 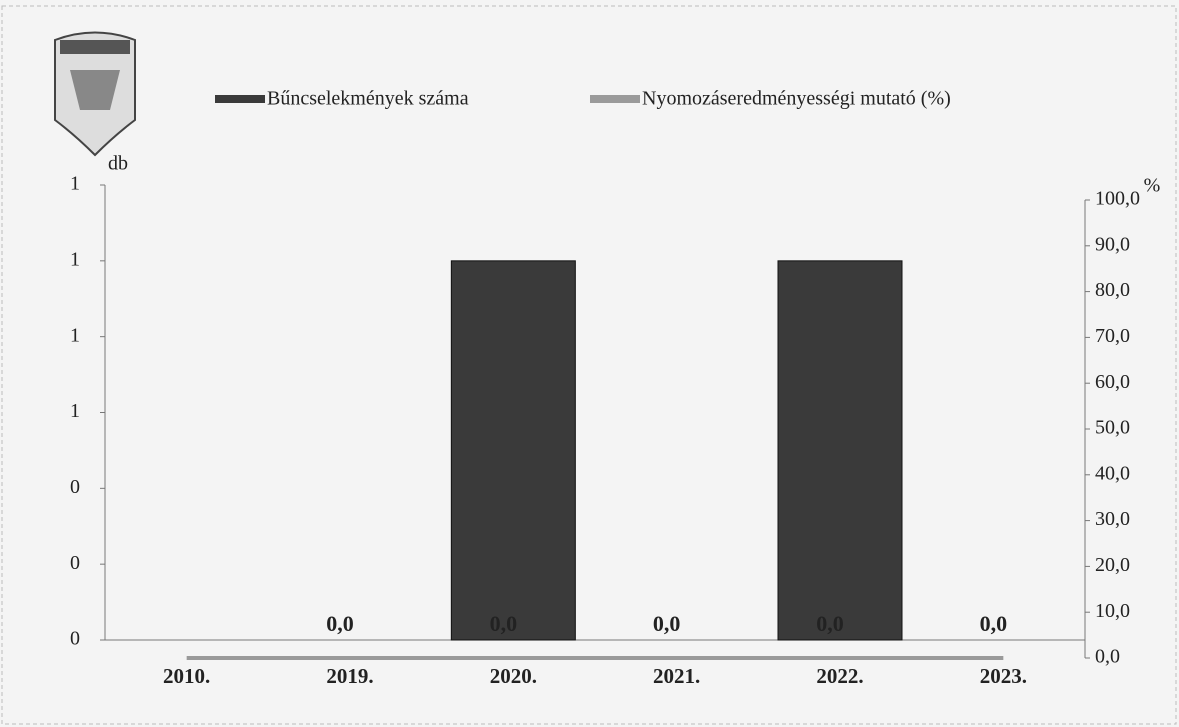 I want to click on y2-tick-label: 10,0, so click(x=1112, y=611).